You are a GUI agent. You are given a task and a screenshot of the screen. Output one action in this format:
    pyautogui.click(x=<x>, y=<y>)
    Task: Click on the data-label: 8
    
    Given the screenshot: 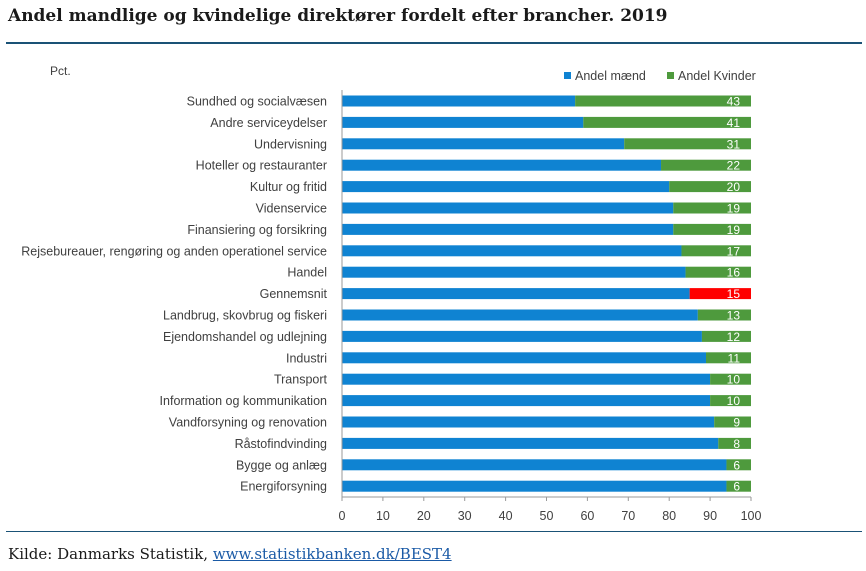 What is the action you would take?
    pyautogui.click(x=736, y=444)
    